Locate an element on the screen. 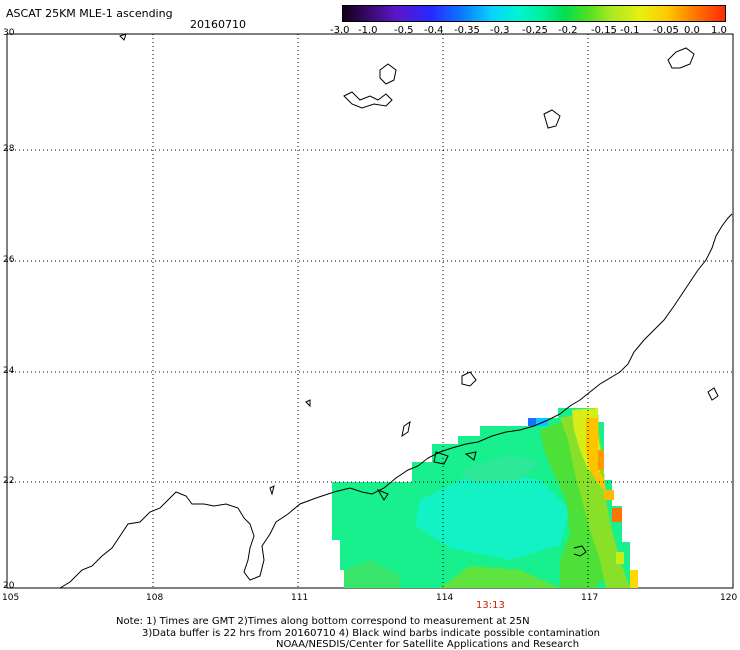 The height and width of the screenshot is (650, 740). colorbar-tick: -0.5 is located at coordinates (404, 30).